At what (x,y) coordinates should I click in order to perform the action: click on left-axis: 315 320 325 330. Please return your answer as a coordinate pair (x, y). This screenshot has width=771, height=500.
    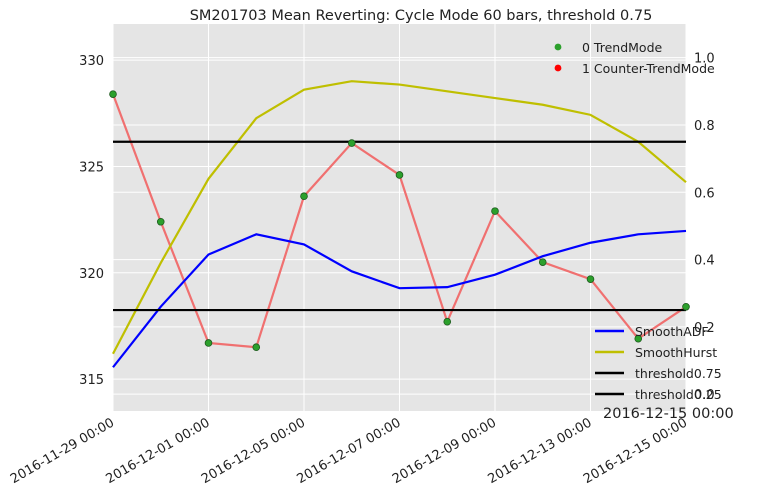
    Looking at the image, I should click on (91, 221).